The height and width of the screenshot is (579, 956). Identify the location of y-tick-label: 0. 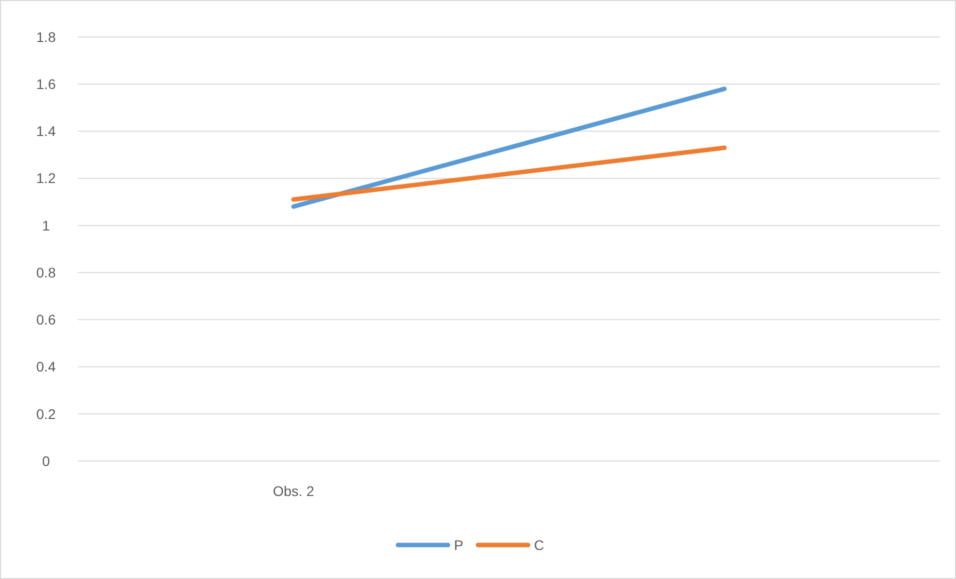
(46, 460).